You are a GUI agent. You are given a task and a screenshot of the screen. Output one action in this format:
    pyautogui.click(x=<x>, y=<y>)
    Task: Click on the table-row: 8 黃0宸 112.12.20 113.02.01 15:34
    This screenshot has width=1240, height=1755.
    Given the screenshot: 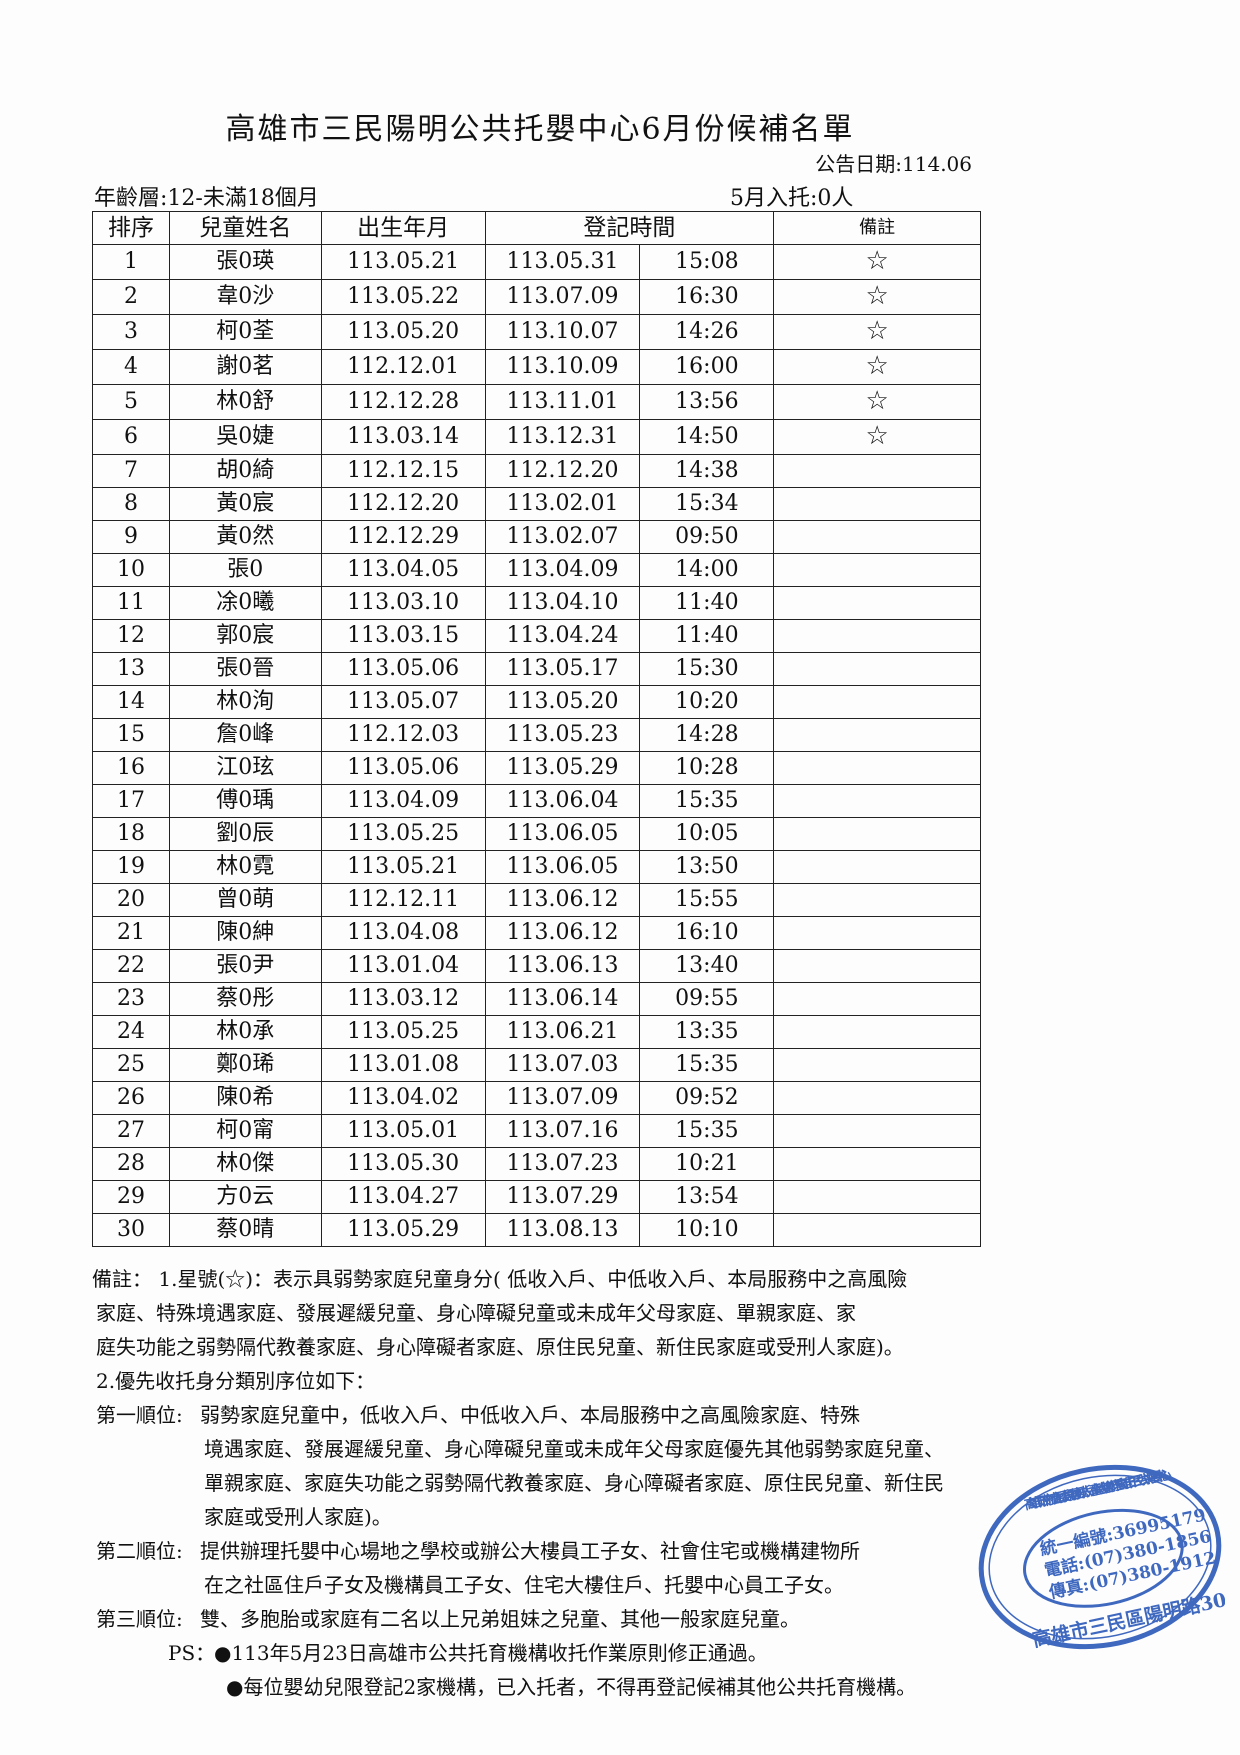 What is the action you would take?
    pyautogui.click(x=536, y=504)
    